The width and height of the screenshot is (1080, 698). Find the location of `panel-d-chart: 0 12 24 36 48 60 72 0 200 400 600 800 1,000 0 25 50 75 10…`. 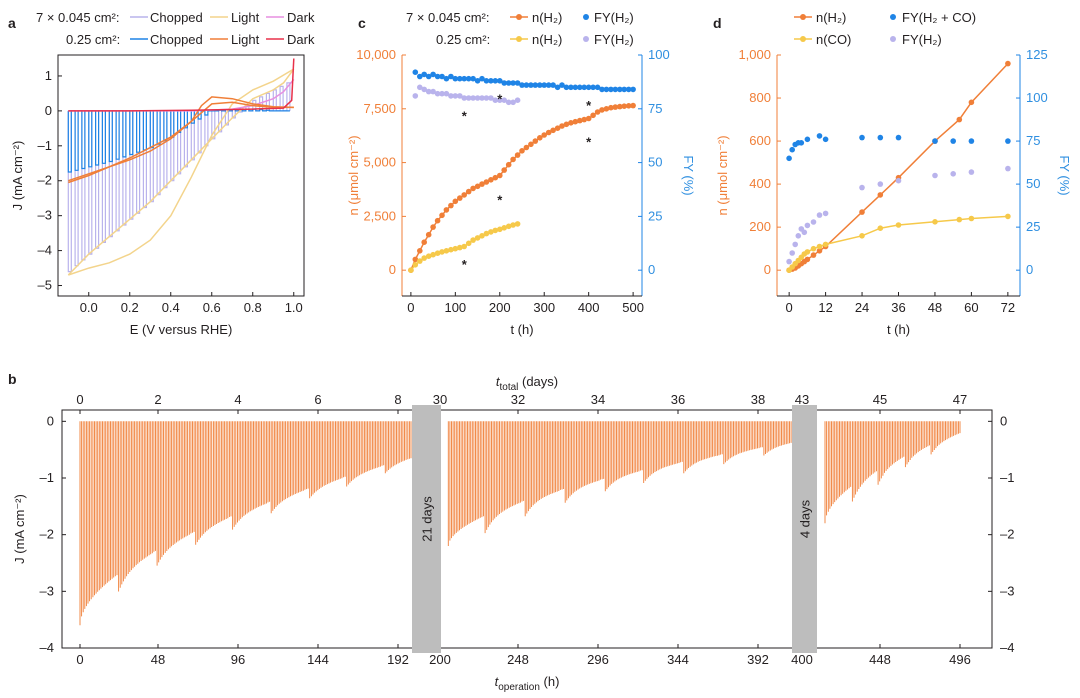

panel-d-chart: 0 12 24 36 48 60 72 0 200 400 600 800 1,000 0 25 50 75 10… is located at coordinates (893, 192).